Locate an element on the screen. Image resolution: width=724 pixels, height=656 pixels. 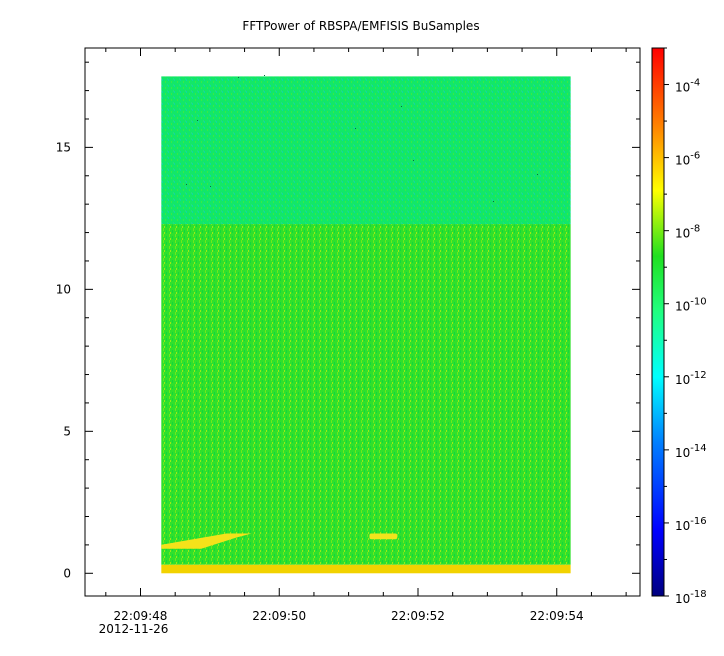
colorbar-tick-label: 10⁻¹⁴ is located at coordinates (691, 451).